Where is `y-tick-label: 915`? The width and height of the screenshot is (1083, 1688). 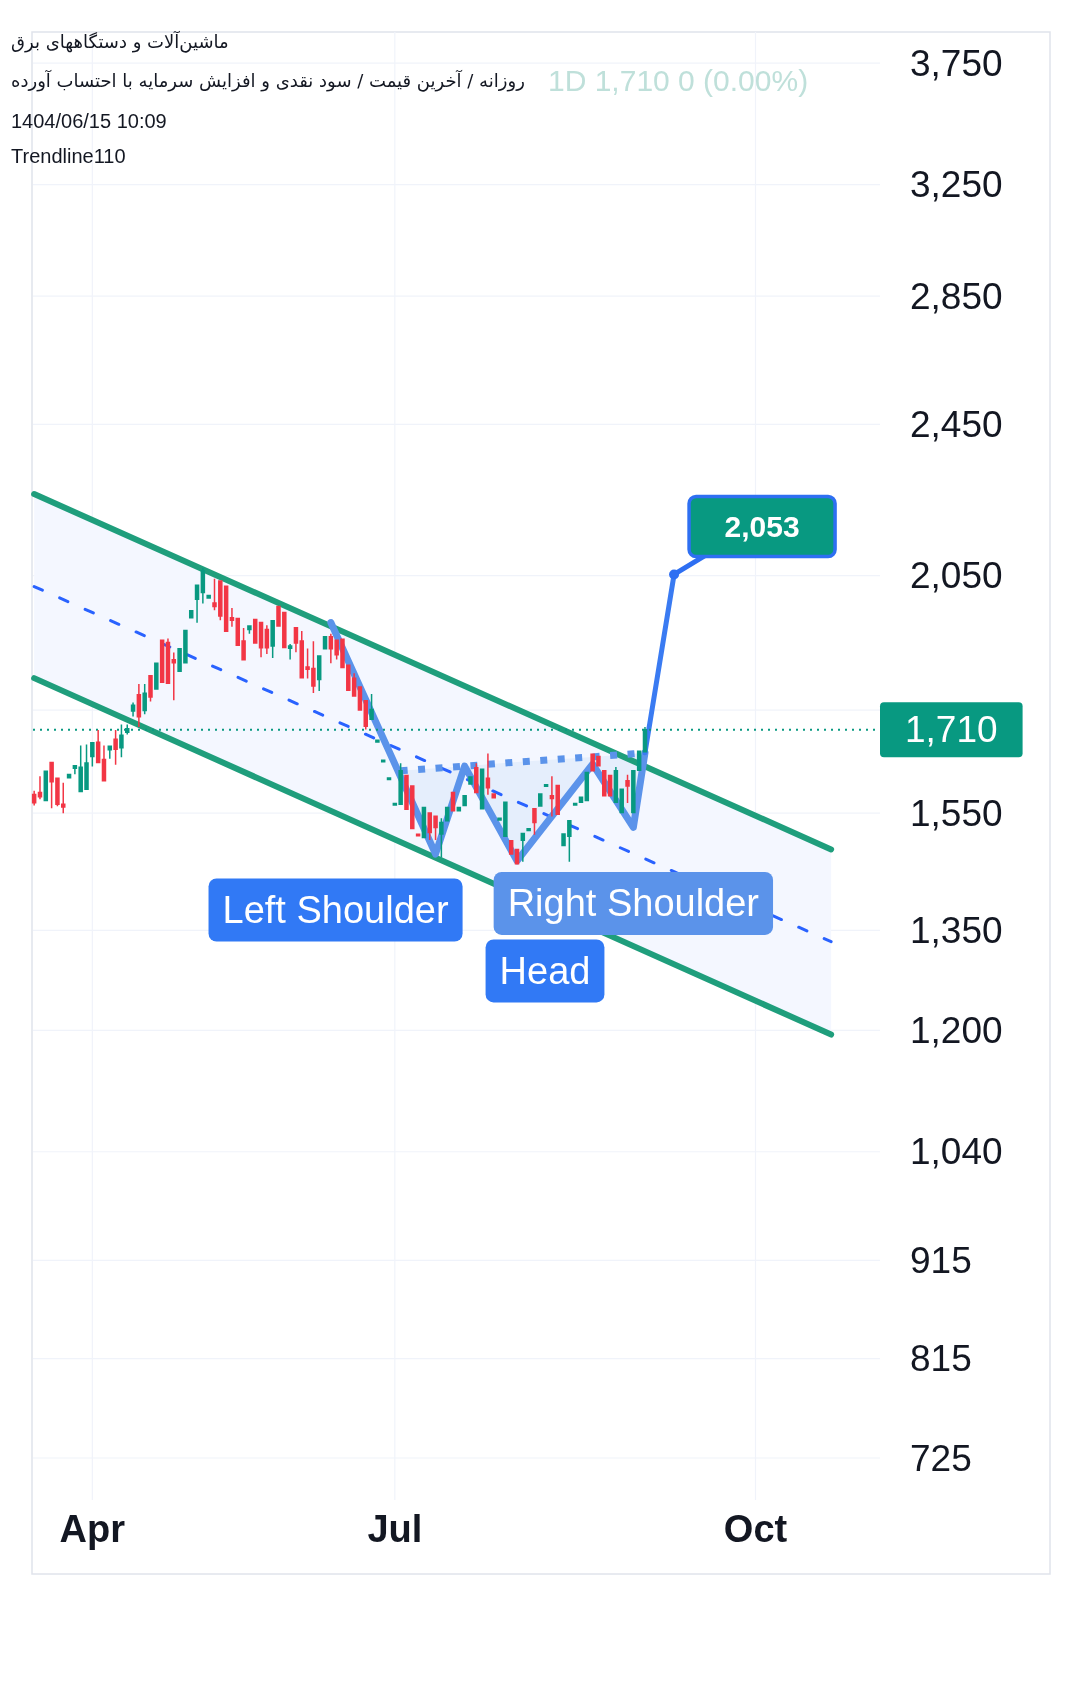
y-tick-label: 915 is located at coordinates (941, 1260).